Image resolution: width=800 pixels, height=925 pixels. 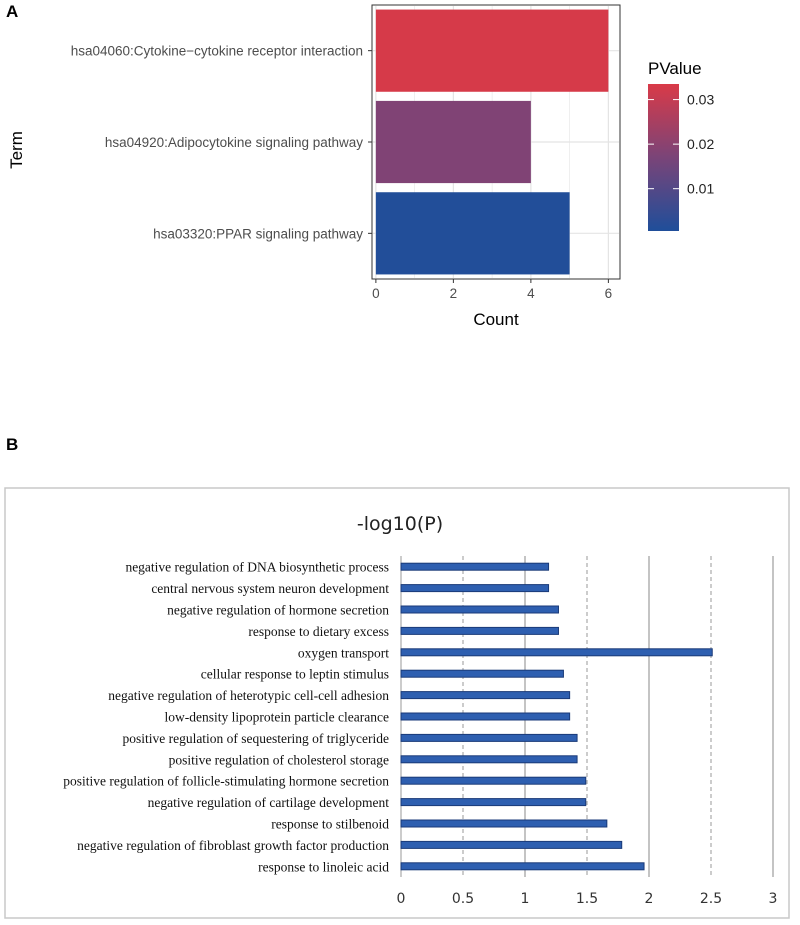 What do you see at coordinates (700, 189) in the screenshot?
I see `legend-tick-label: 0.01` at bounding box center [700, 189].